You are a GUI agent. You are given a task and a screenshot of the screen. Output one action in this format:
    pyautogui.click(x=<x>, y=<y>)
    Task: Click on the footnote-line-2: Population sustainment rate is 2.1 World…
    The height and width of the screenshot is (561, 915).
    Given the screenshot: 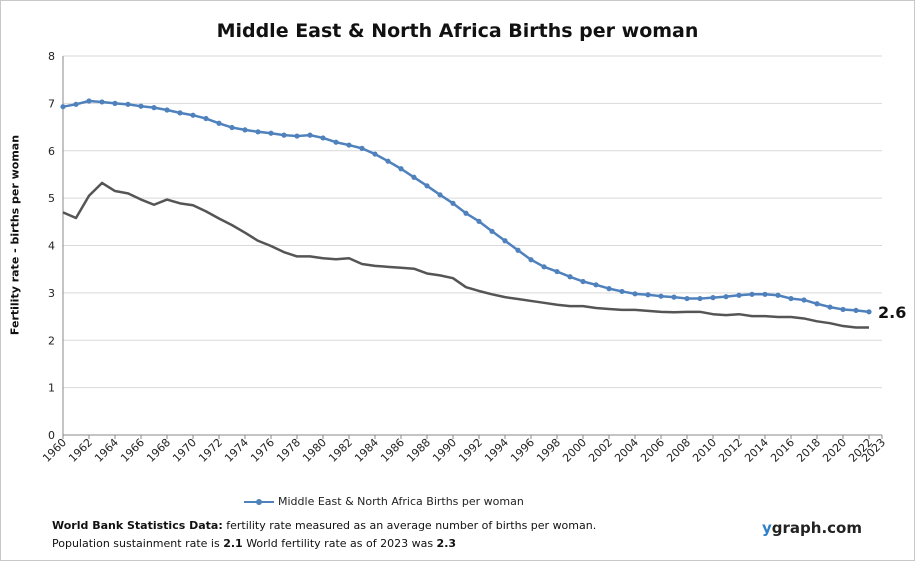 What is the action you would take?
    pyautogui.click(x=324, y=544)
    